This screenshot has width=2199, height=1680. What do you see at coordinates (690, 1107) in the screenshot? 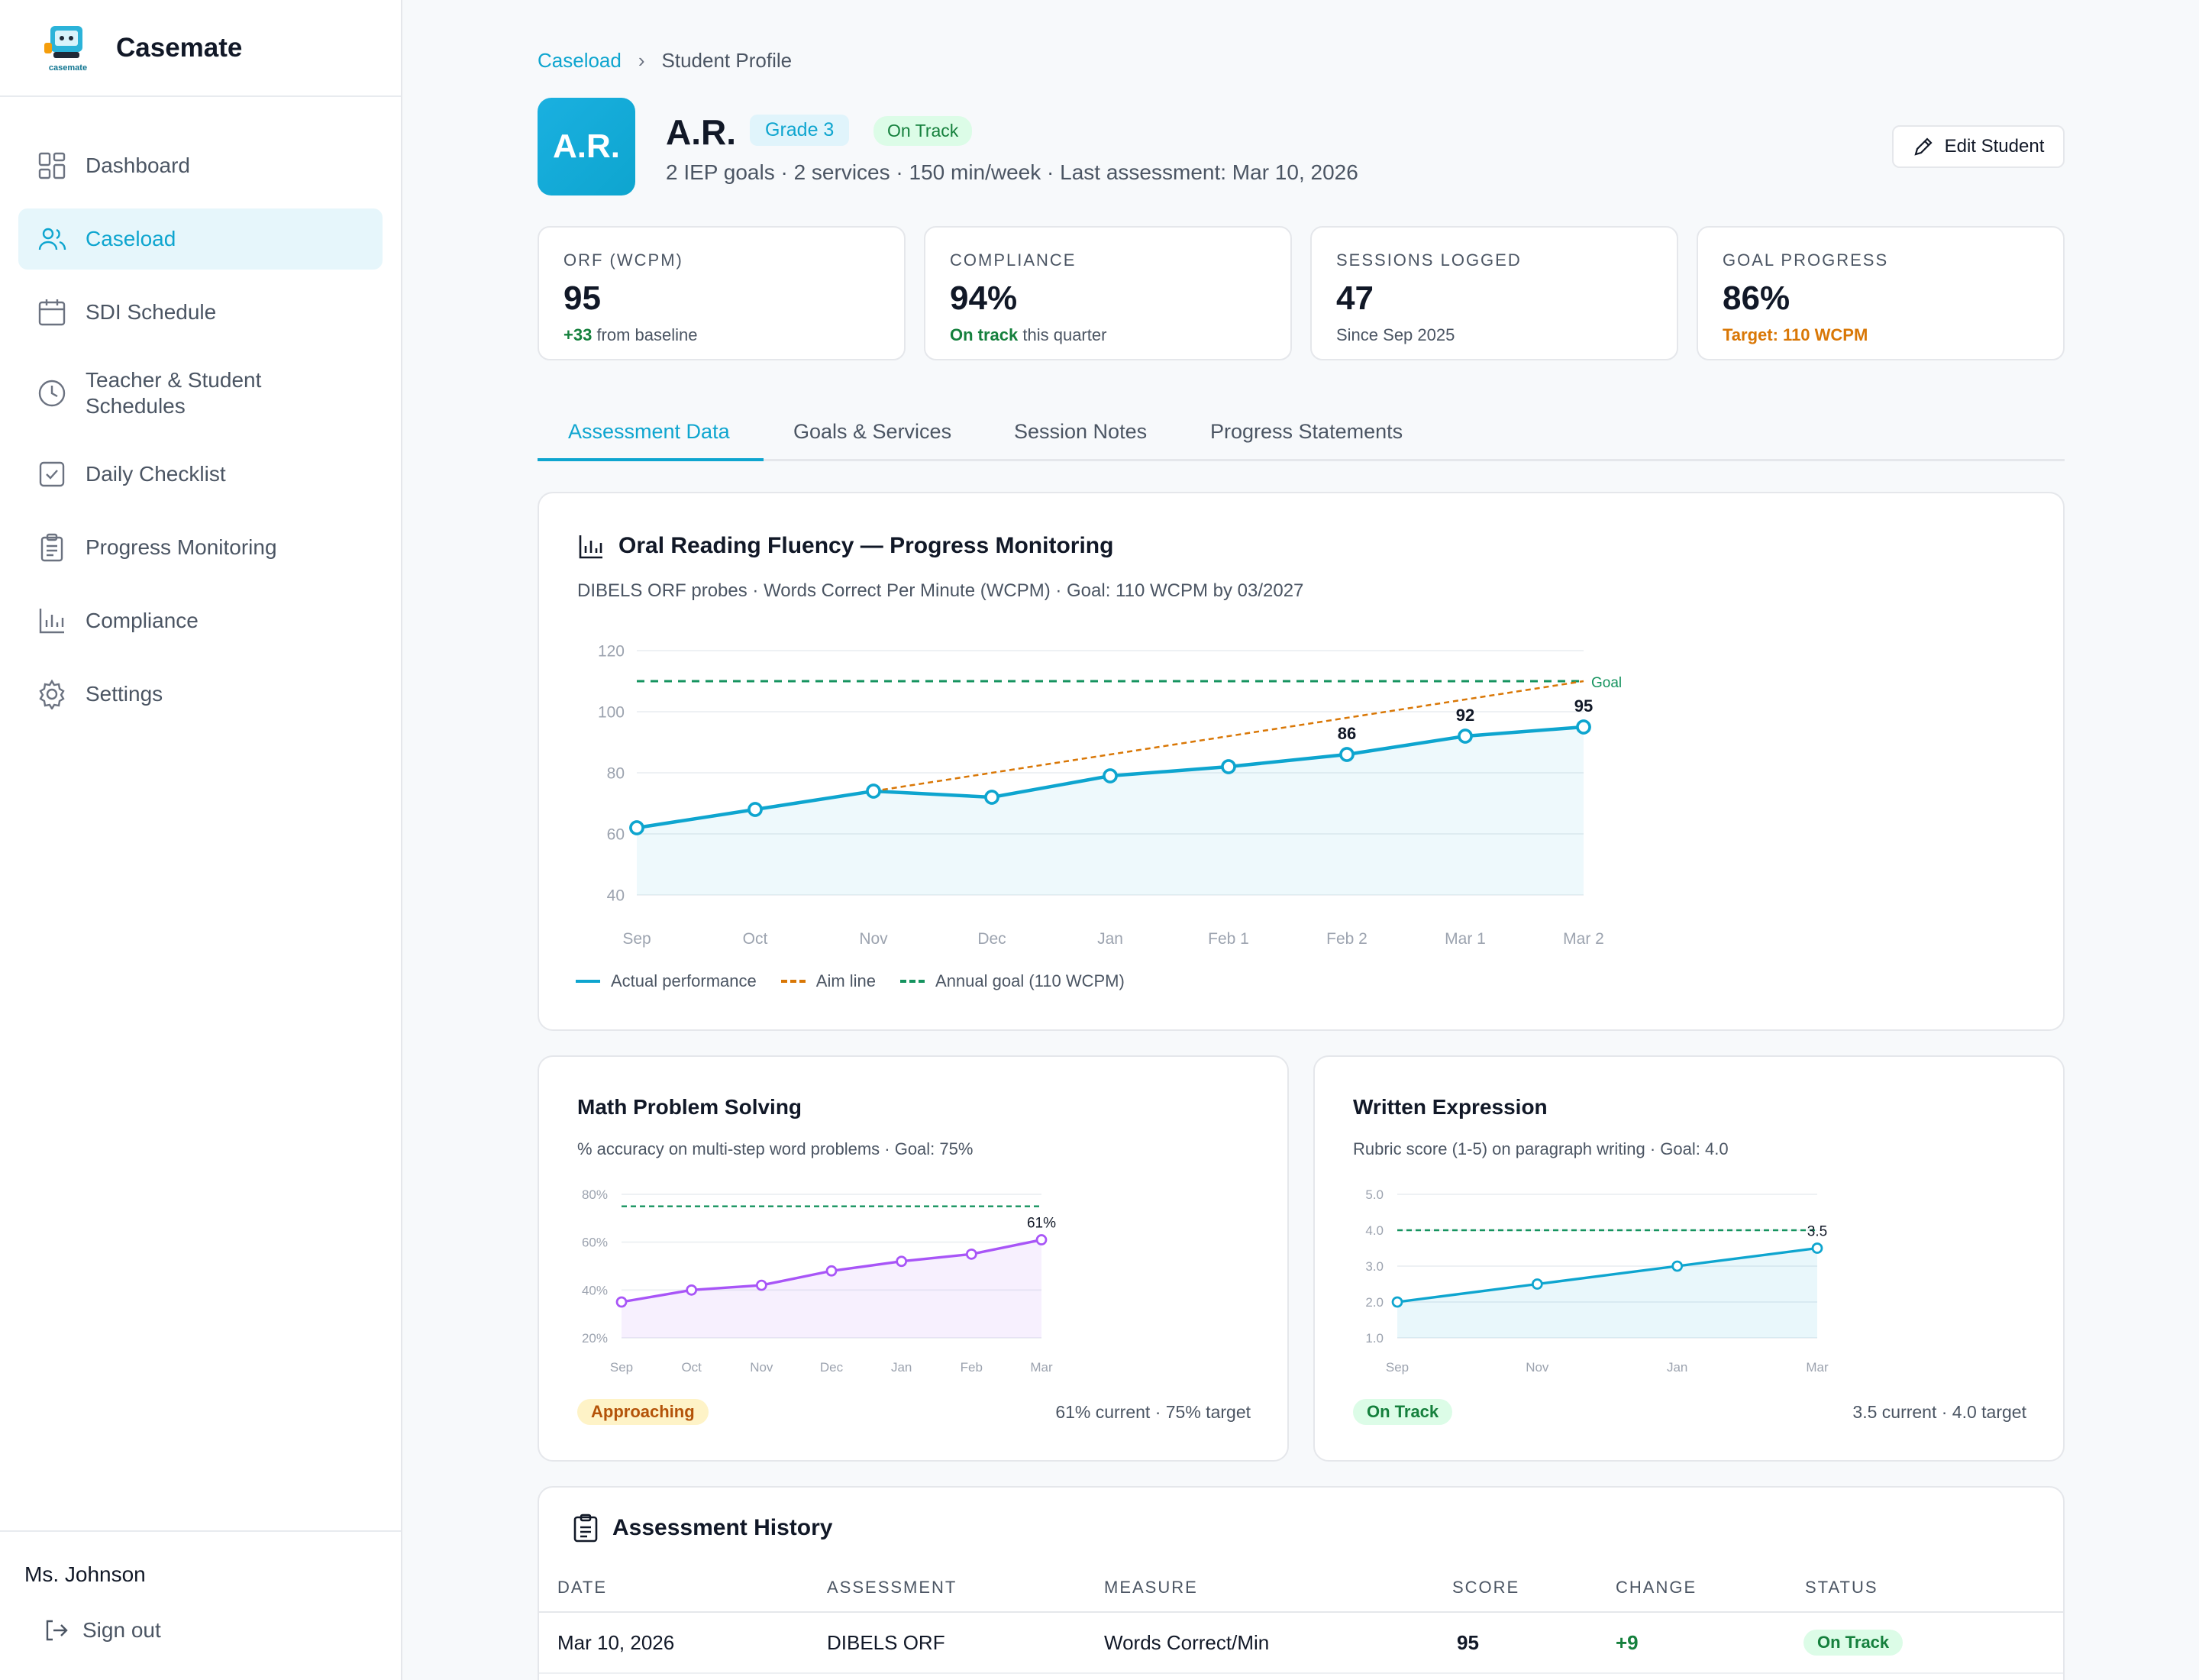
I see `math-card-title: Math Problem Solving` at bounding box center [690, 1107].